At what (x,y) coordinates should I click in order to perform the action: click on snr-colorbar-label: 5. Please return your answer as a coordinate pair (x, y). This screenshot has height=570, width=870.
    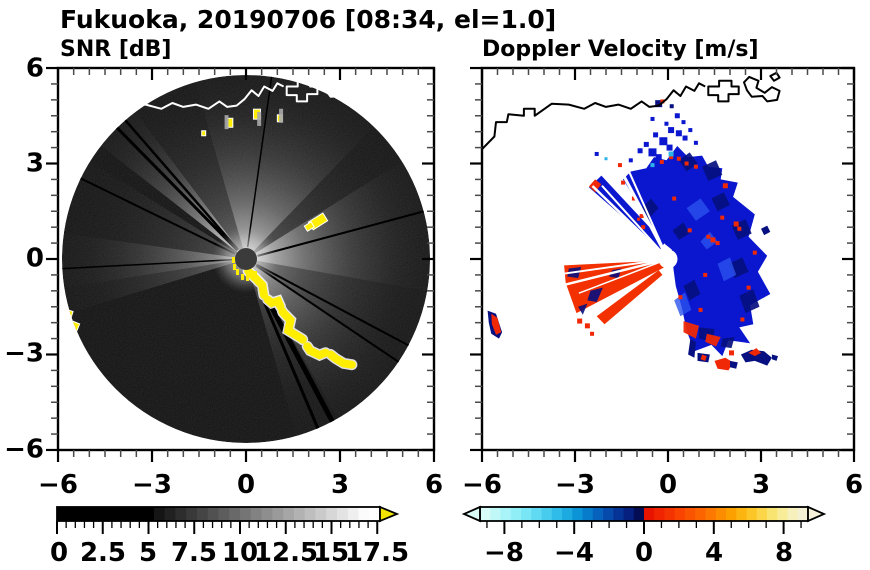
    Looking at the image, I should click on (148, 553).